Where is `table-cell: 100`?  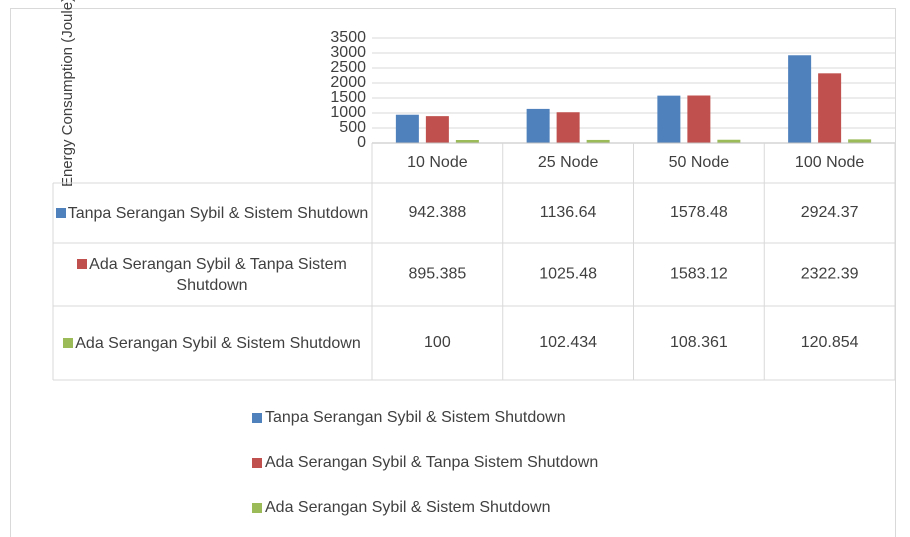
table-cell: 100 is located at coordinates (437, 342).